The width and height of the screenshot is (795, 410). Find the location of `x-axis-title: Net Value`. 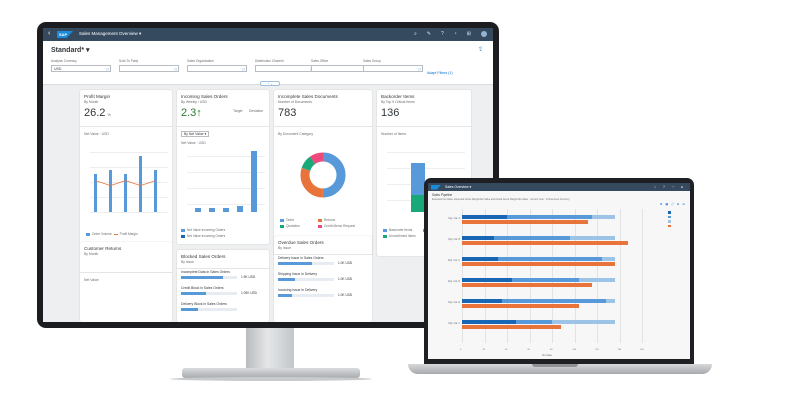

x-axis-title: Net Value is located at coordinates (547, 356).